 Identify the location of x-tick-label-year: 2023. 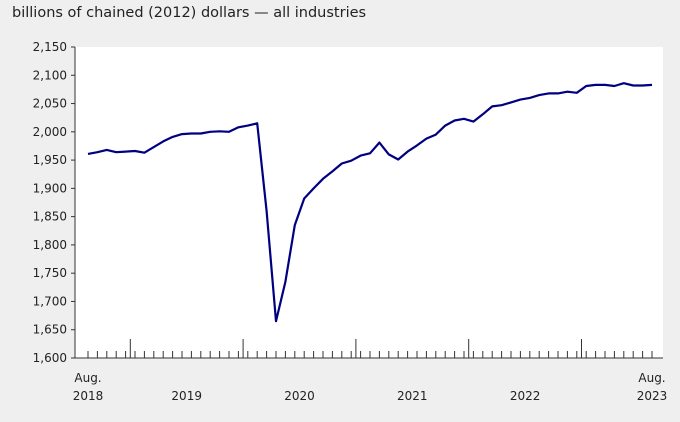
(652, 396).